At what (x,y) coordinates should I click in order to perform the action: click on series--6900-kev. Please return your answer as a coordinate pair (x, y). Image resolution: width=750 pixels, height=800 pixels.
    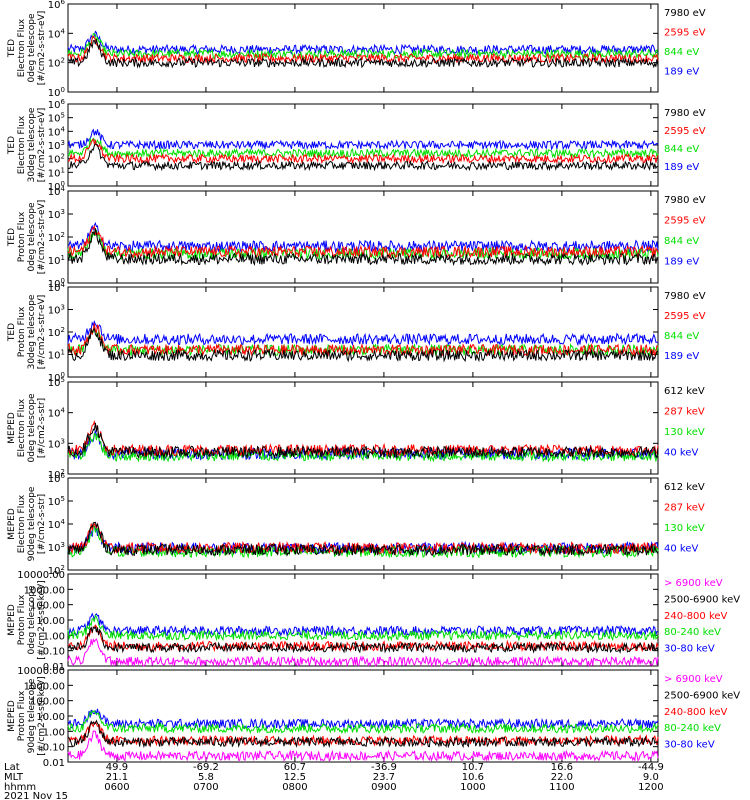
    Looking at the image, I should click on (363, 653).